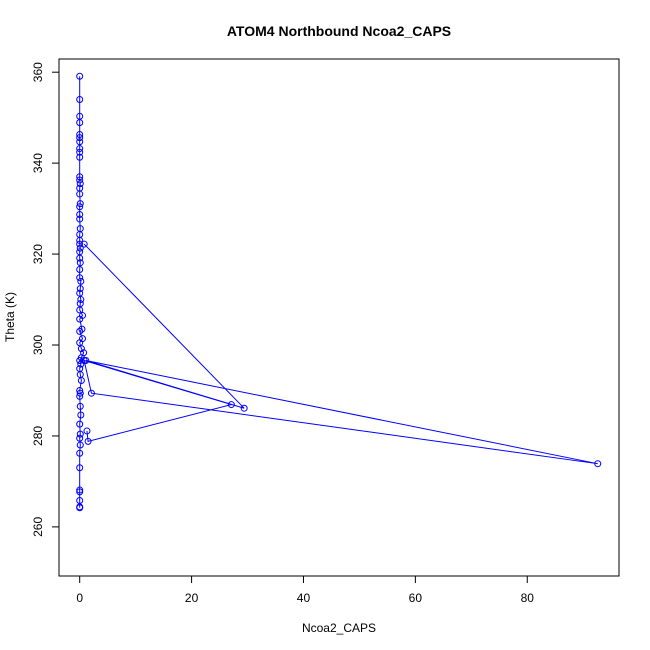  I want to click on x-tick-label: 40, so click(304, 598).